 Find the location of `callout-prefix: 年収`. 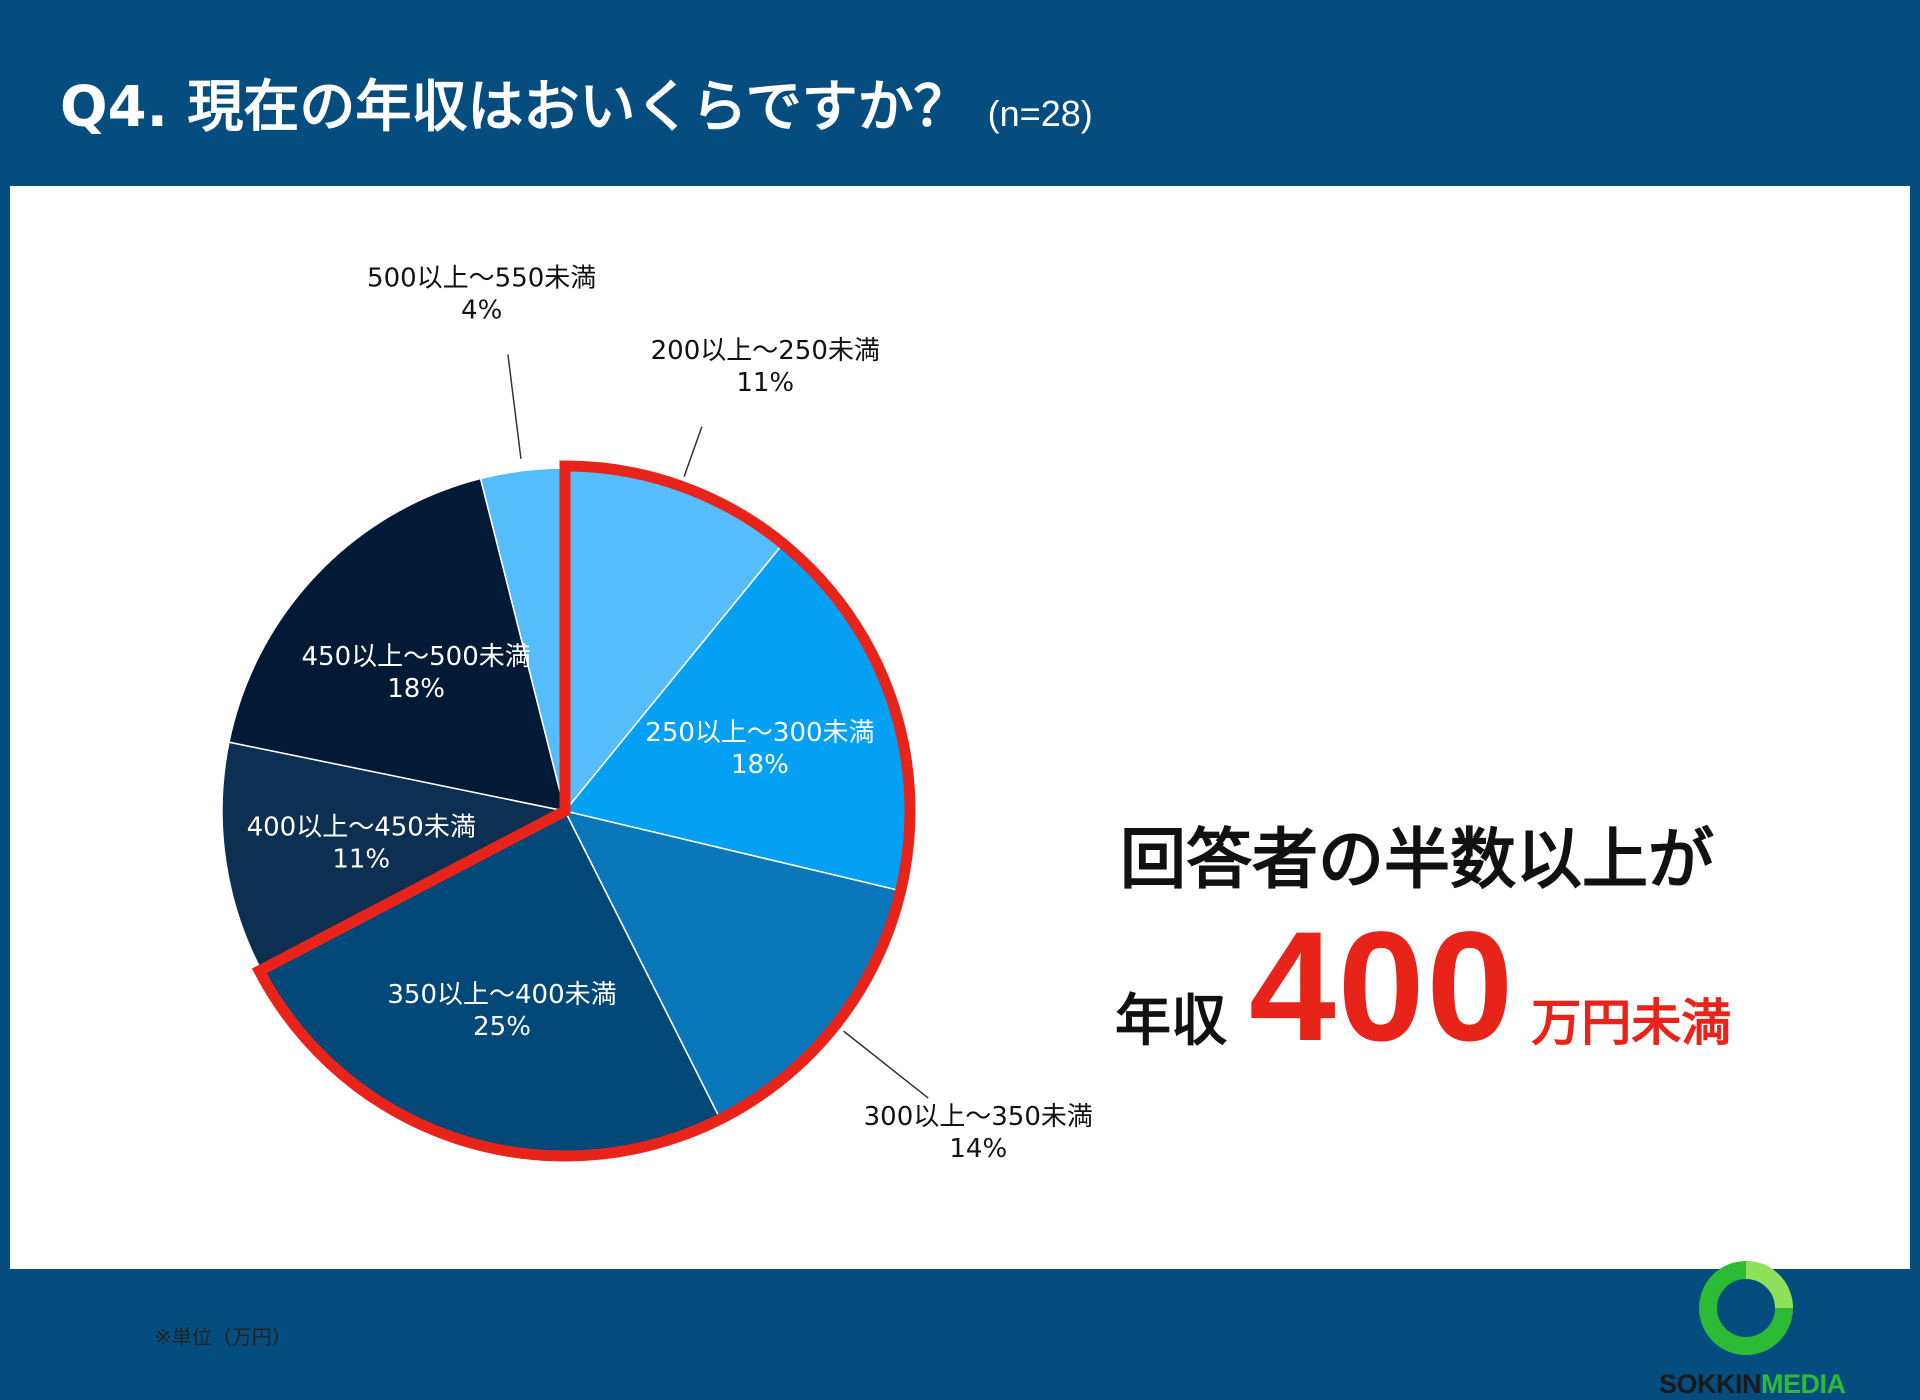

callout-prefix: 年収 is located at coordinates (1171, 1021).